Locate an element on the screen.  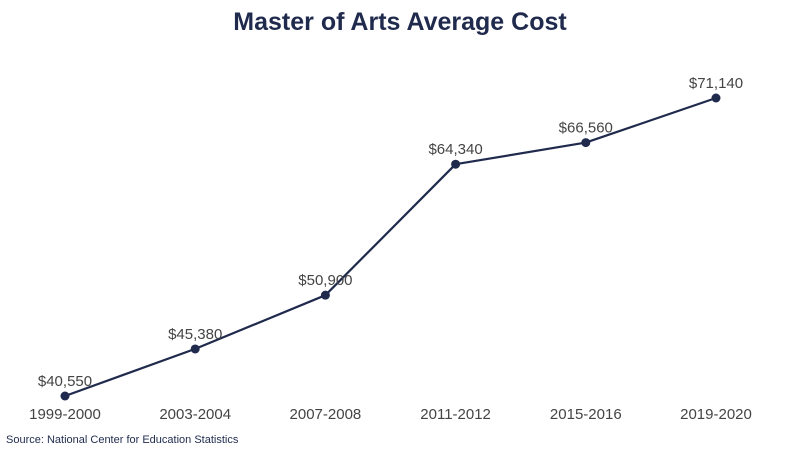
x-tick-label: 2007-2008 is located at coordinates (326, 414).